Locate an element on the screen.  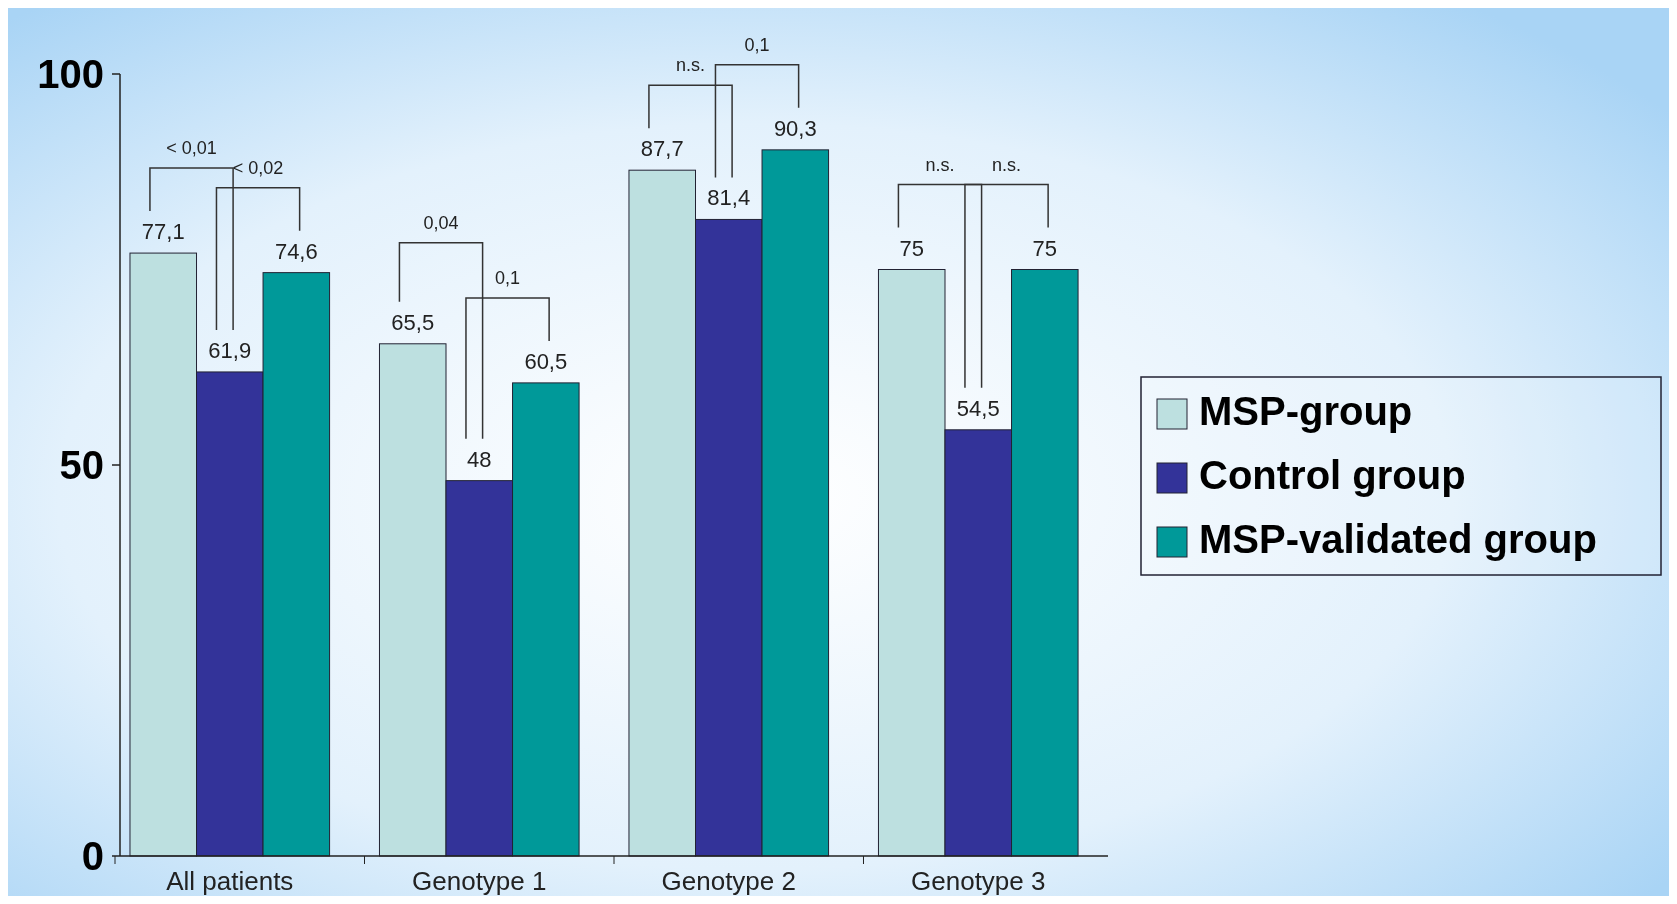
x-tick-label: All patients is located at coordinates (230, 881).